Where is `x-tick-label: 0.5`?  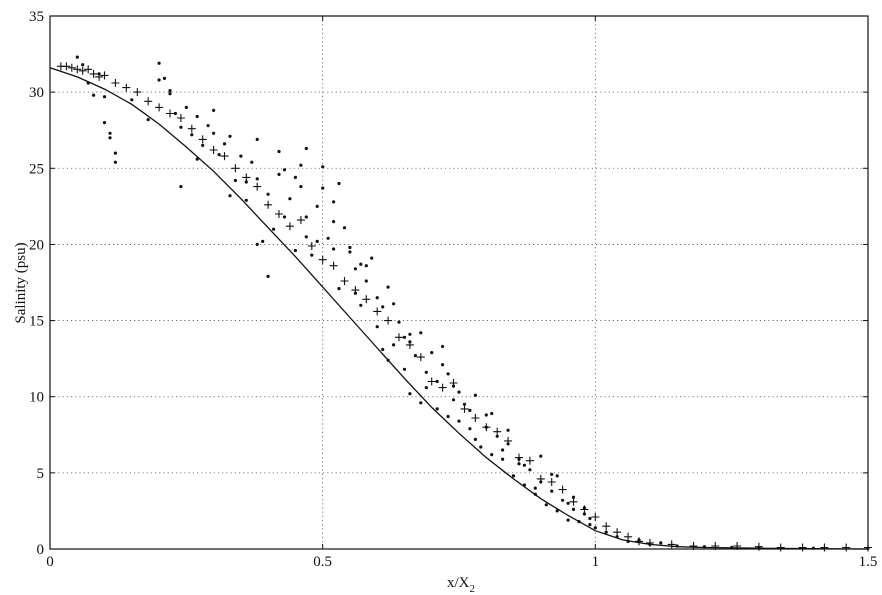
x-tick-label: 0.5 is located at coordinates (322, 562).